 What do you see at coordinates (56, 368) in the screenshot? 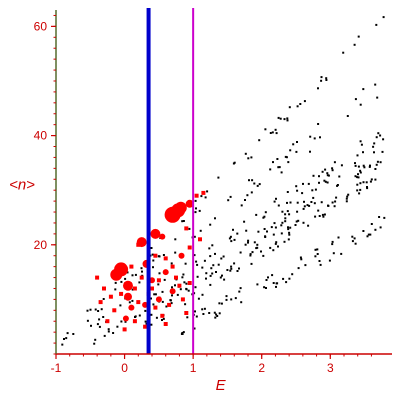
I see `x-tick-label: -1` at bounding box center [56, 368].